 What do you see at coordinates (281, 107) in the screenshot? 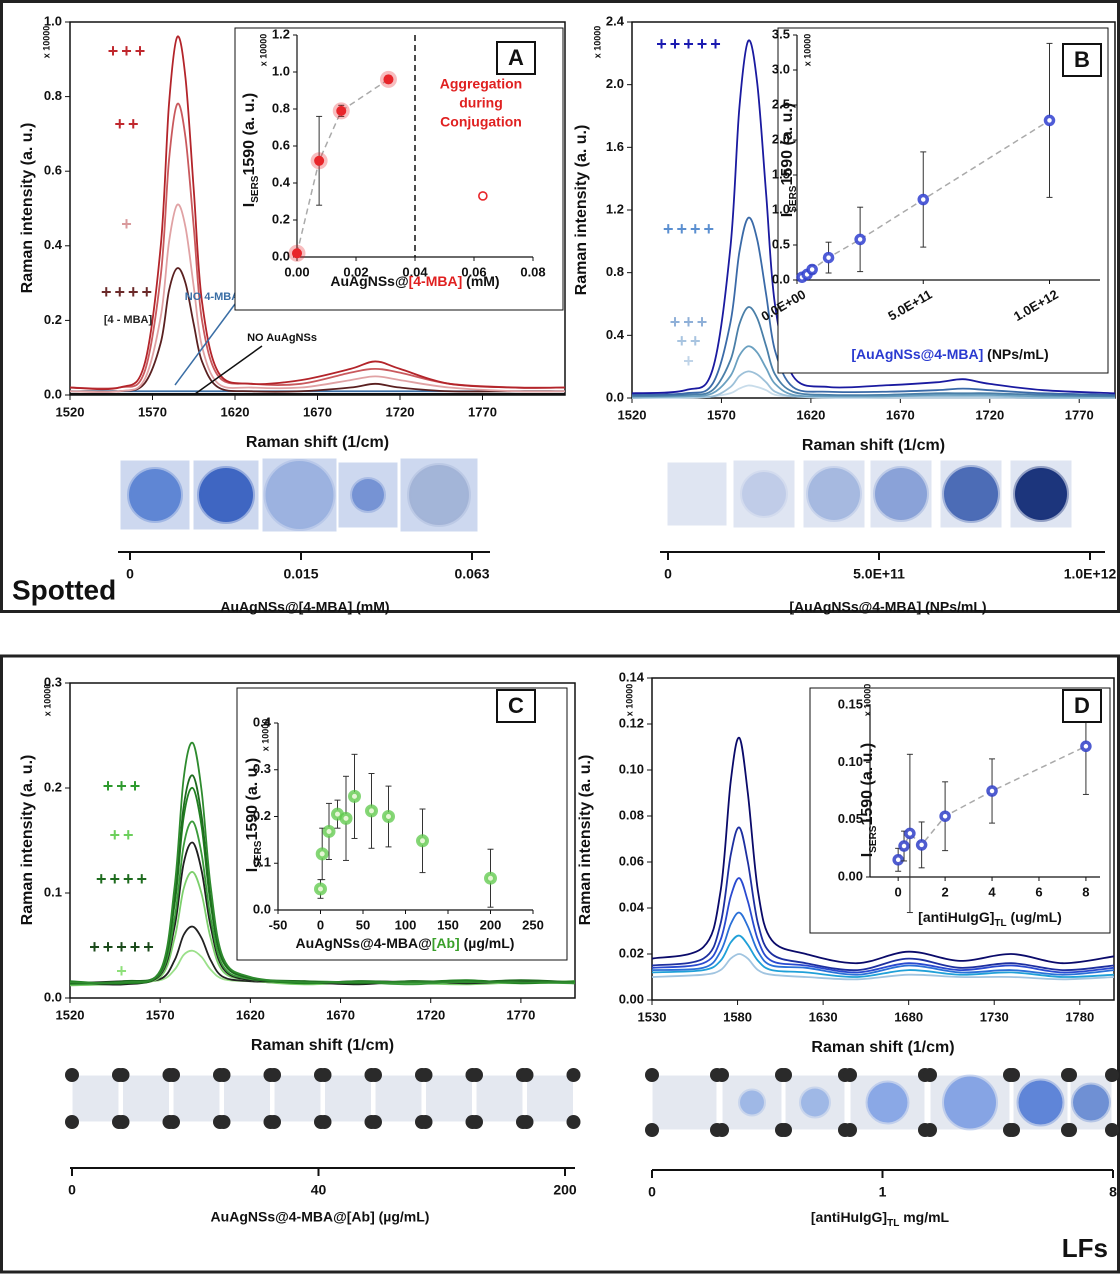
I see `y-tick-label: 0.8` at bounding box center [281, 107].